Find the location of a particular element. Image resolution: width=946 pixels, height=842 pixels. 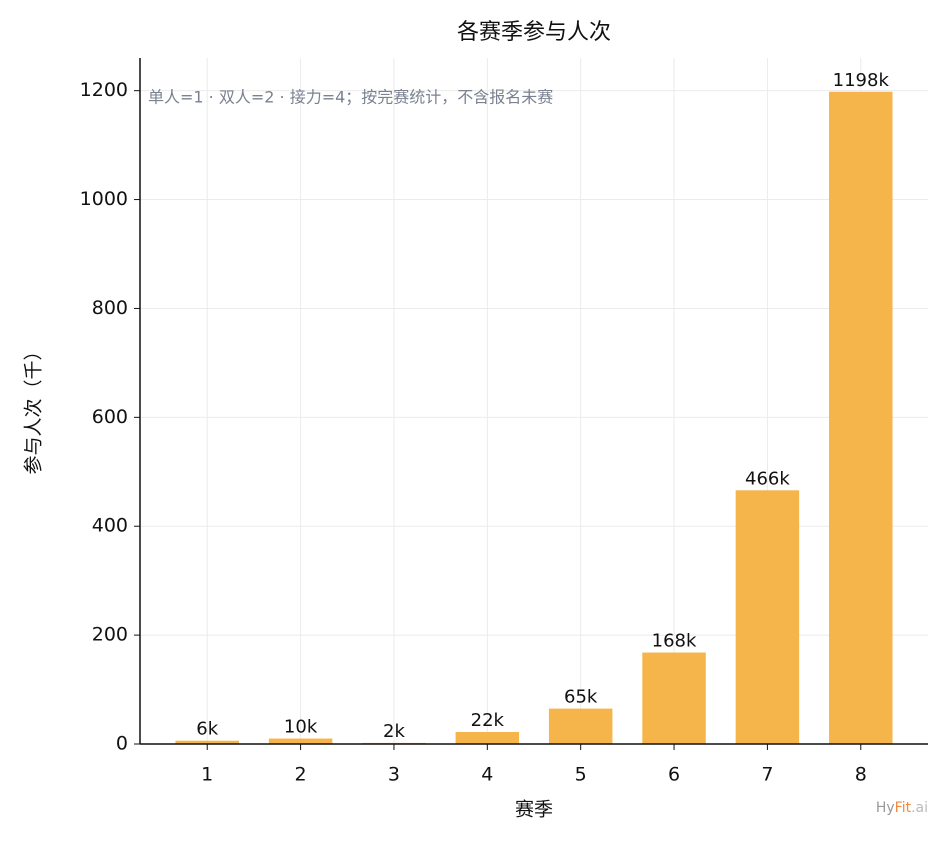

y-tick-label: 0 is located at coordinates (122, 744).